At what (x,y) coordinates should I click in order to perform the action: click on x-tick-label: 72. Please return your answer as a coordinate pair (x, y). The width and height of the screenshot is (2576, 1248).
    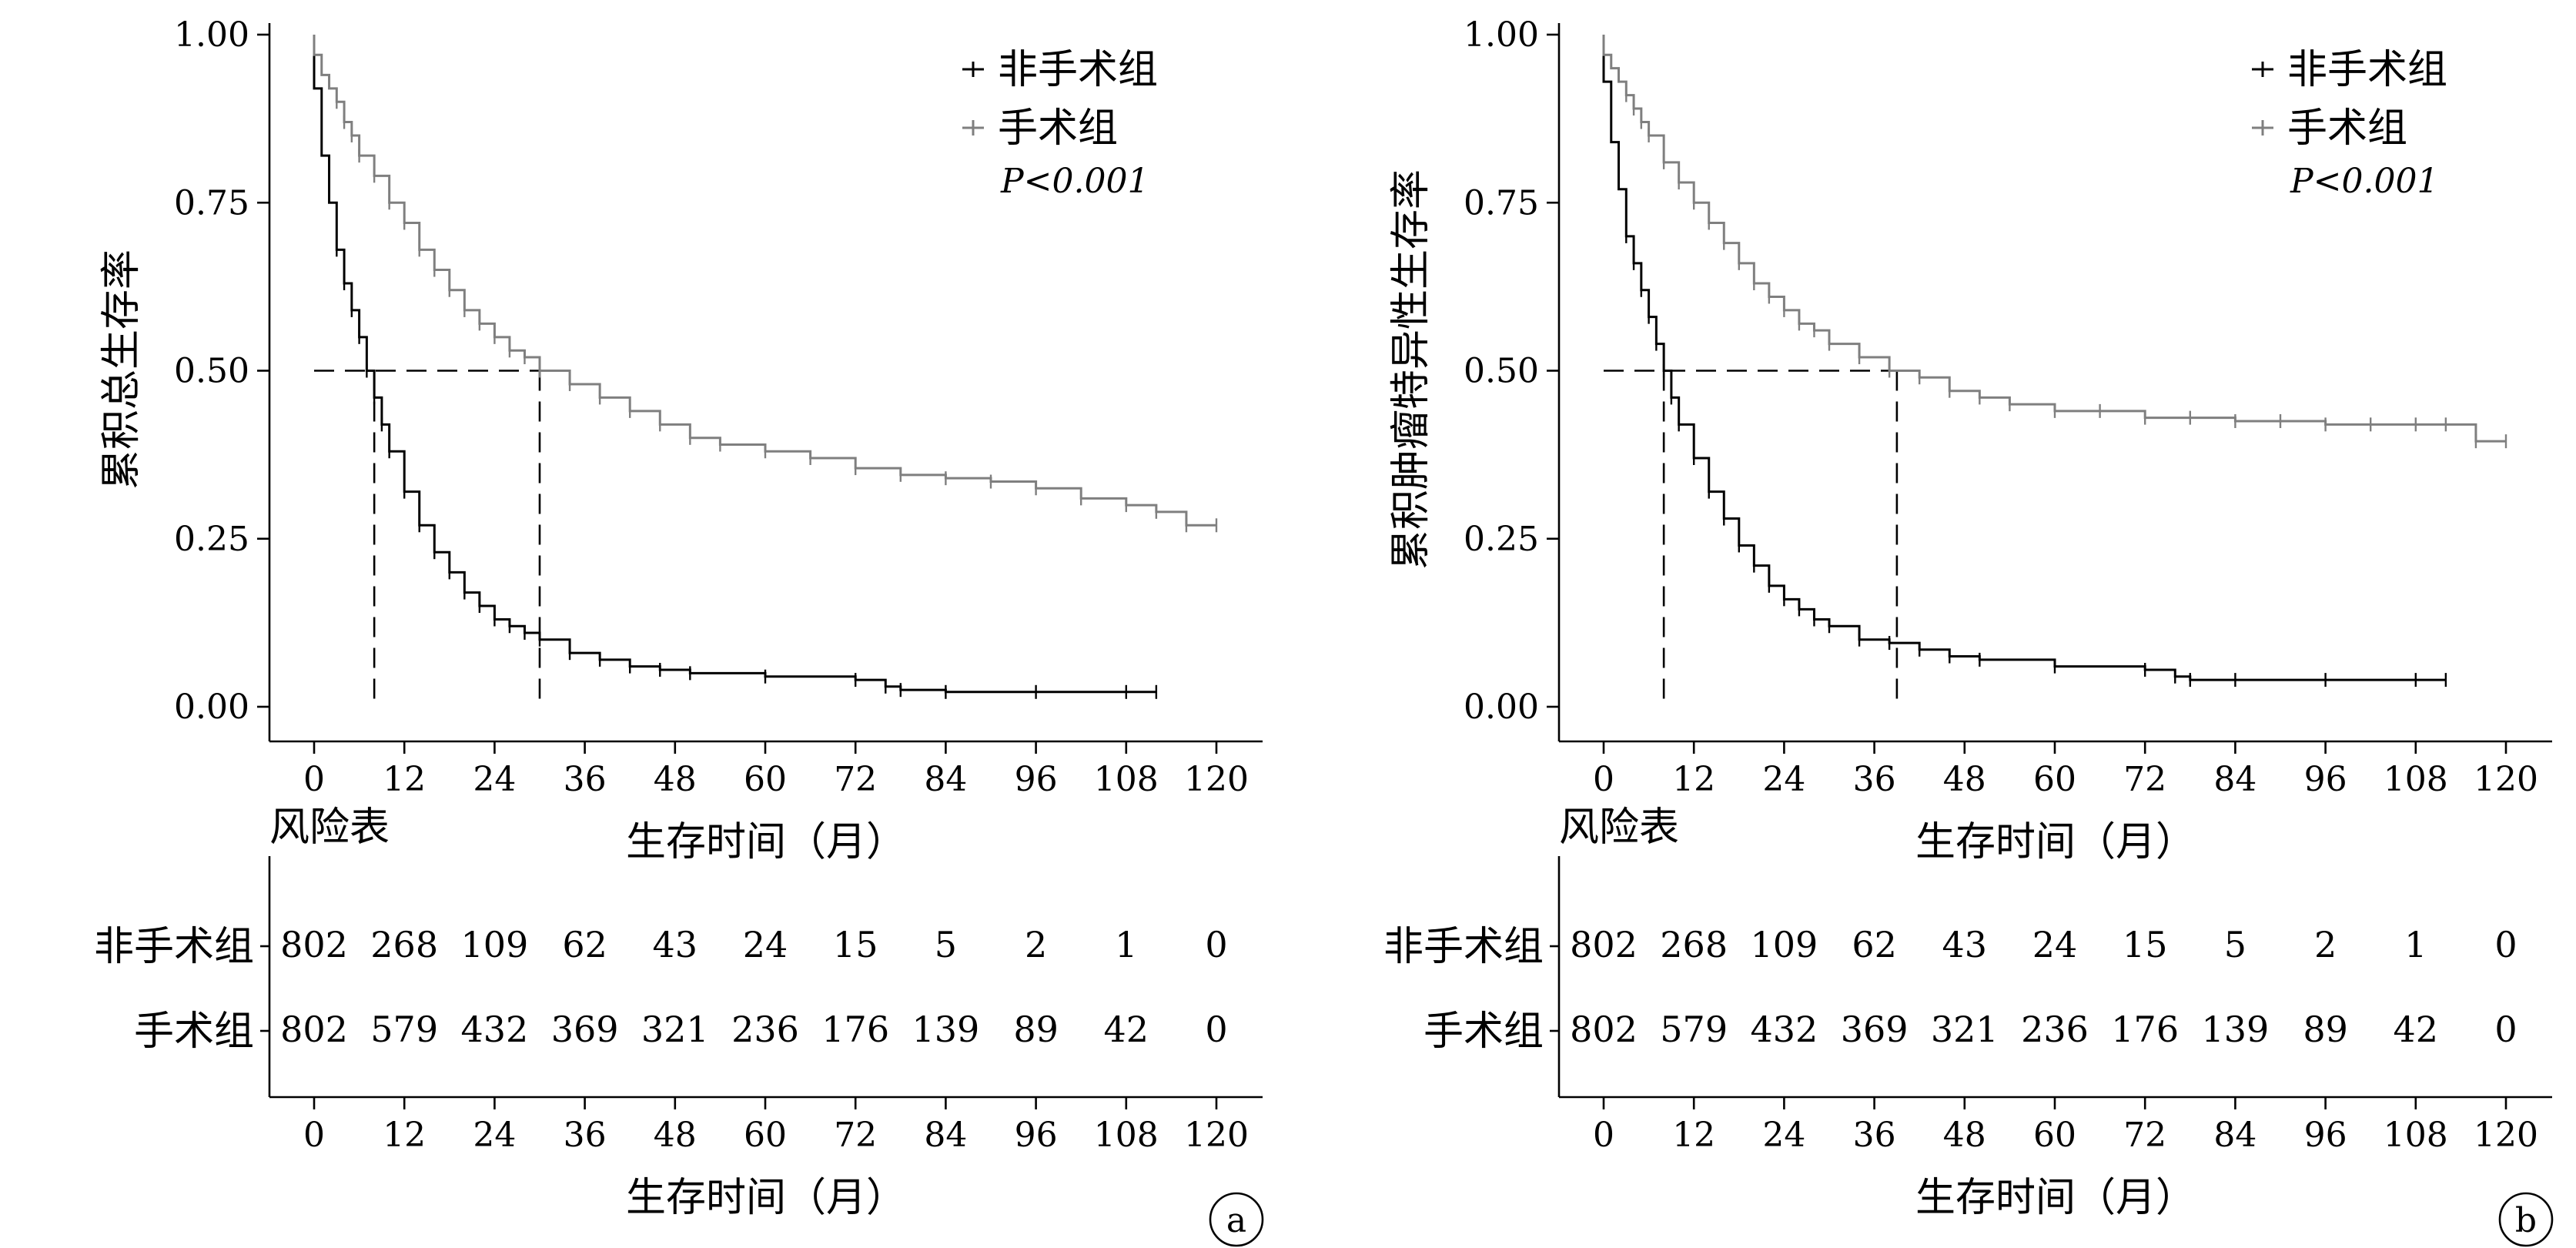
    Looking at the image, I should click on (856, 779).